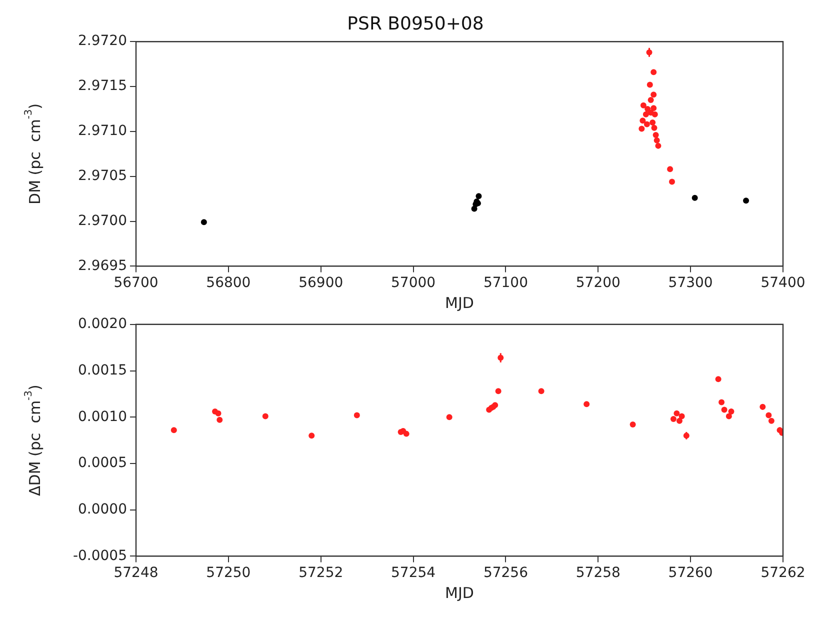  Describe the element at coordinates (321, 283) in the screenshot. I see `x-tick-label: 56900` at that location.